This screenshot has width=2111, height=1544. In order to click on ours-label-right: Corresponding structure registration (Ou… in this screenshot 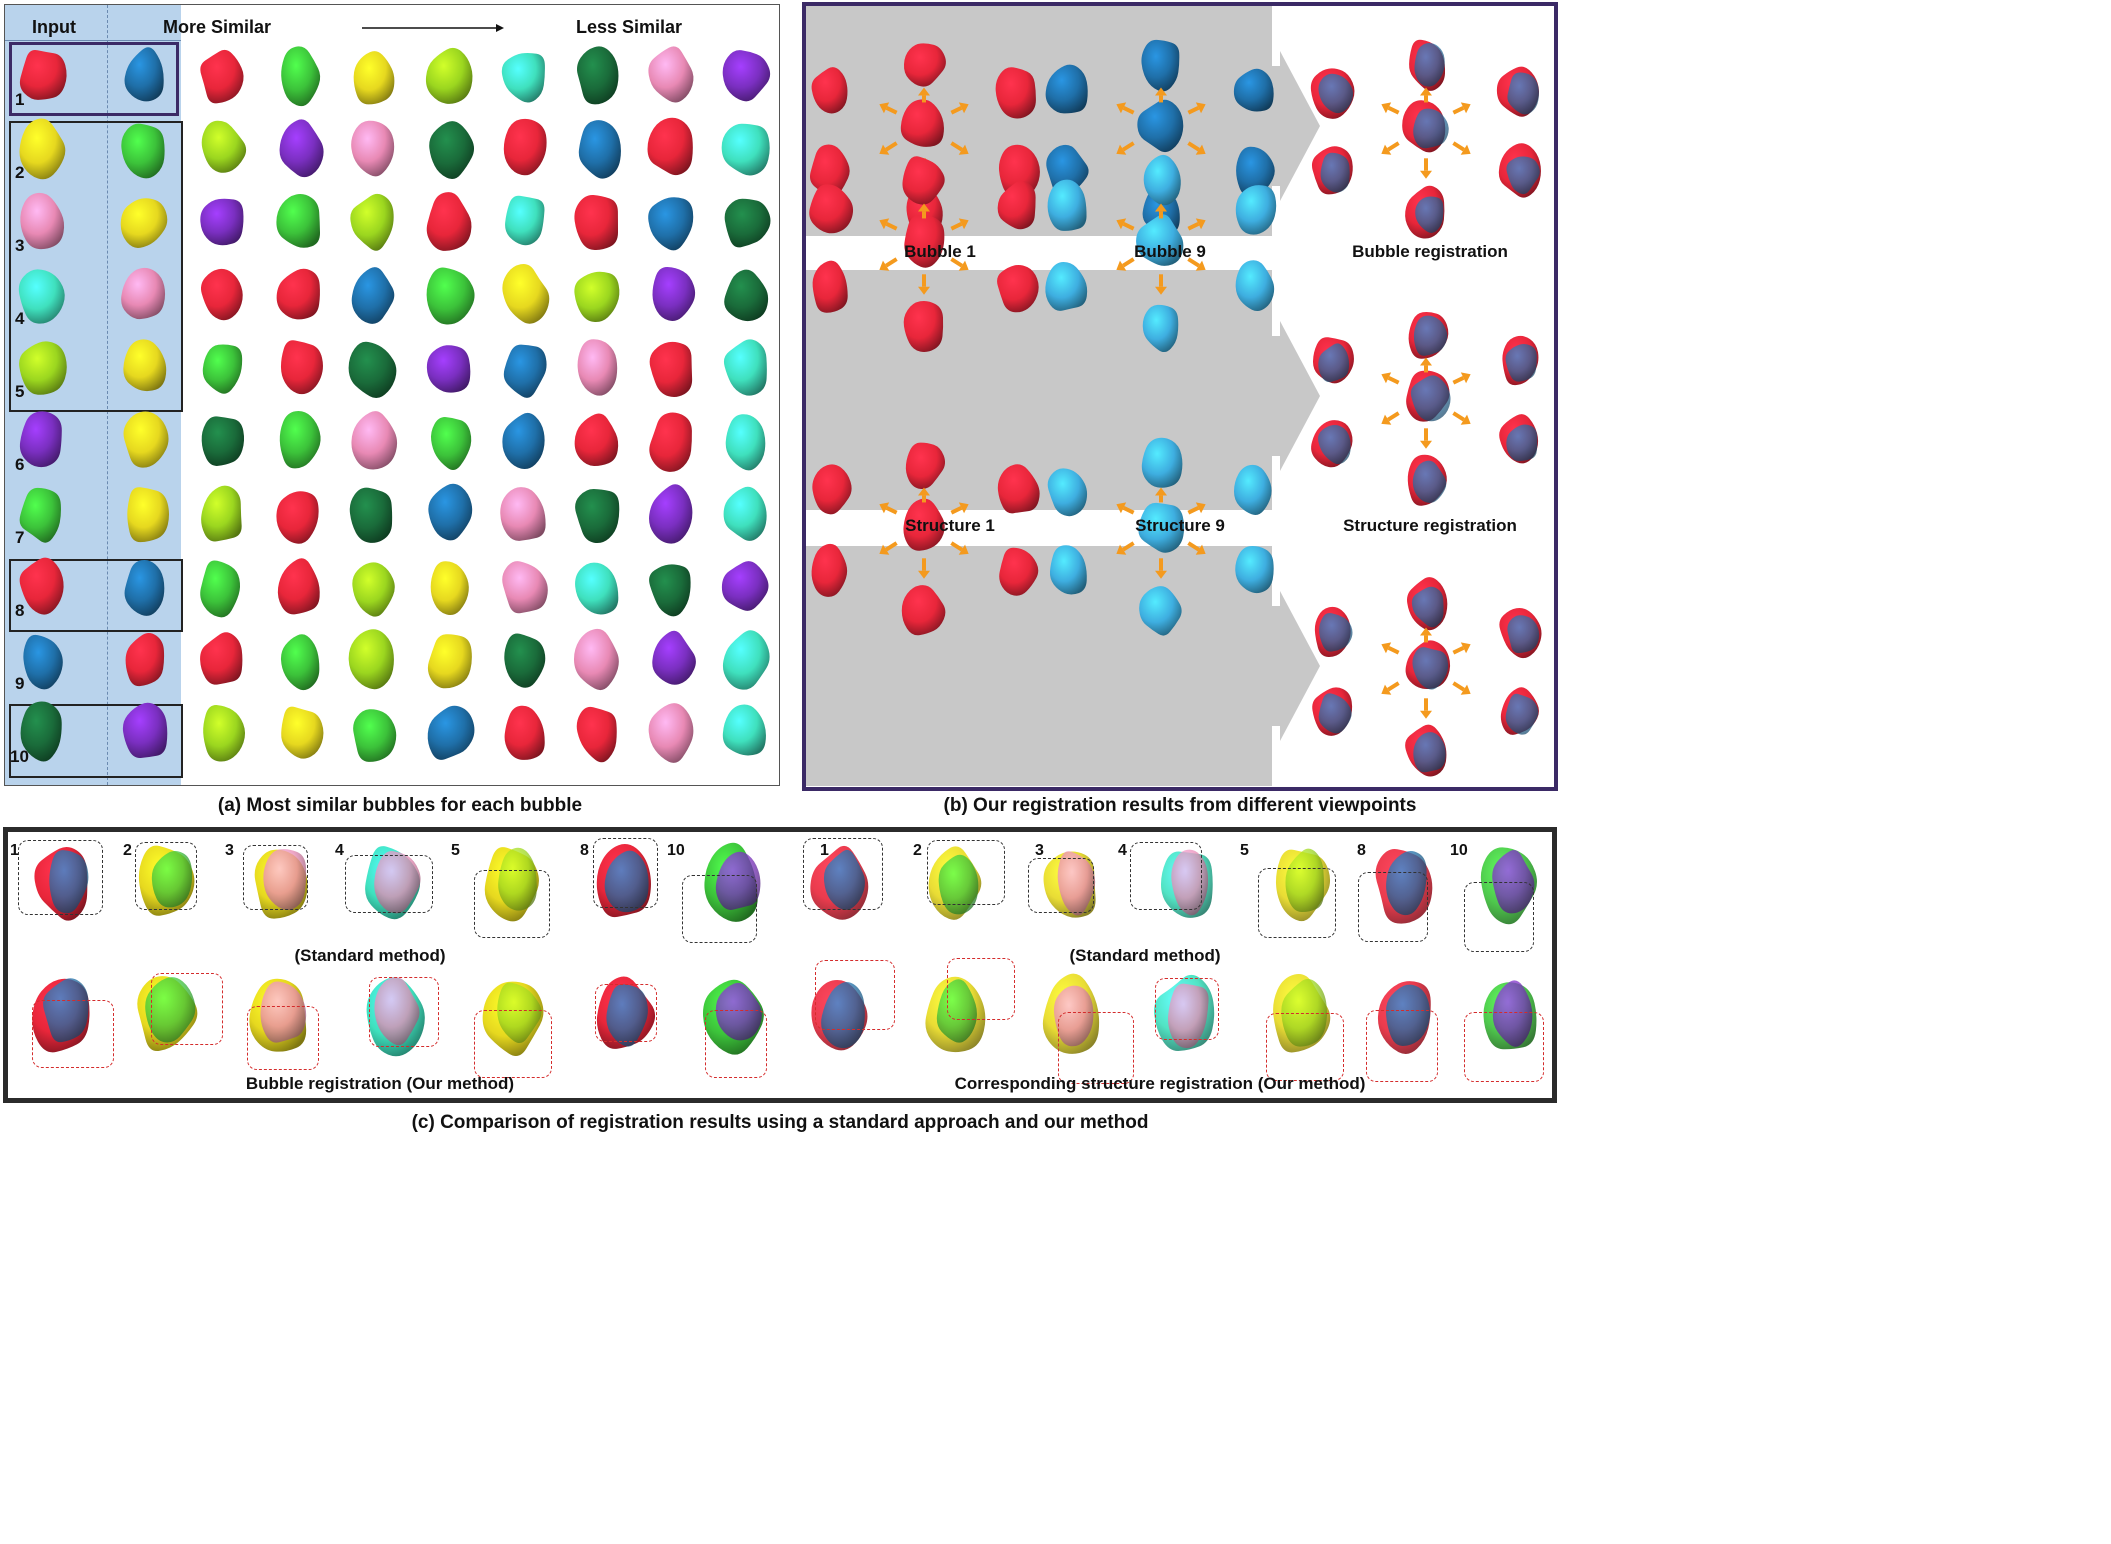, I will do `click(1160, 1083)`.